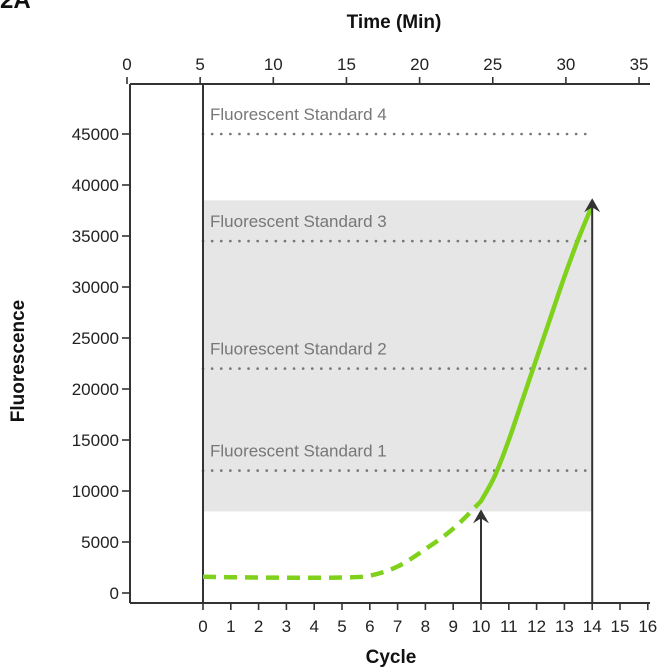  I want to click on x-tick-label: 16, so click(647, 626).